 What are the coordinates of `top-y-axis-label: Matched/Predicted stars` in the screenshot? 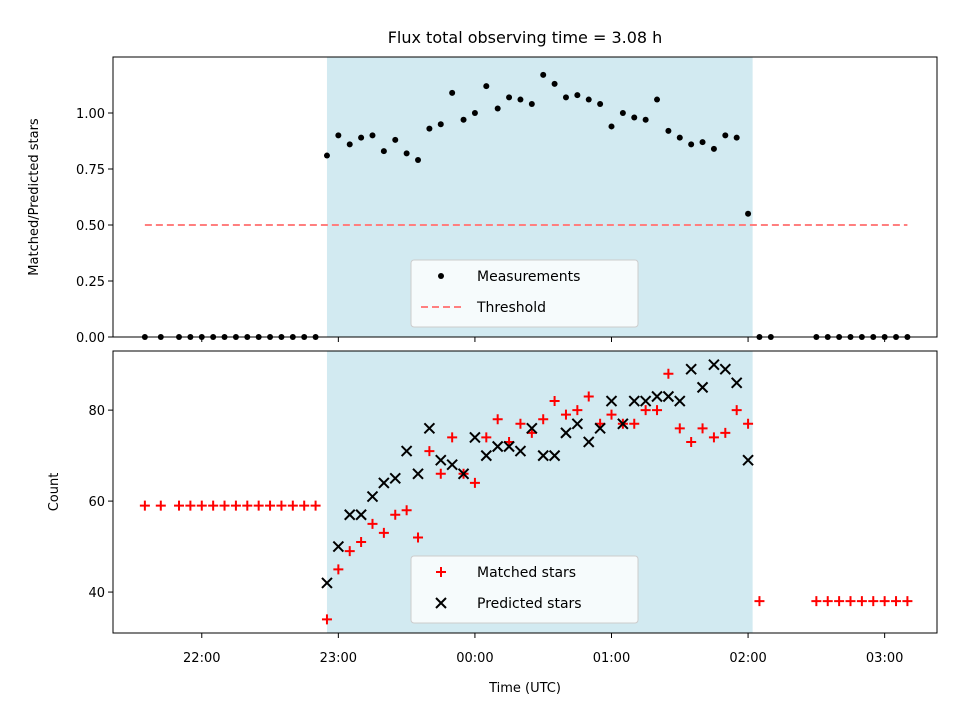 It's located at (34, 197).